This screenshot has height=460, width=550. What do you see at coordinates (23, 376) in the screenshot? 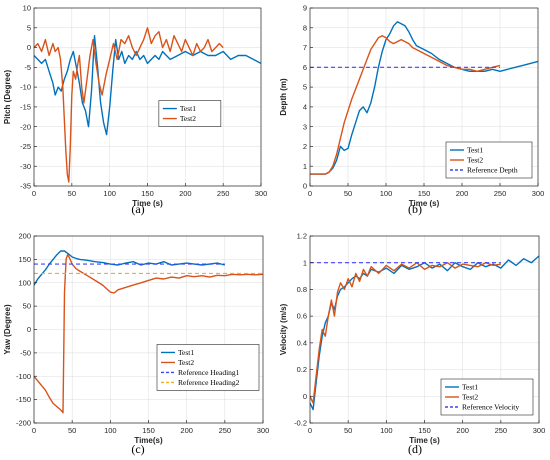
I see `c-ytick-label-2: -100` at bounding box center [23, 376].